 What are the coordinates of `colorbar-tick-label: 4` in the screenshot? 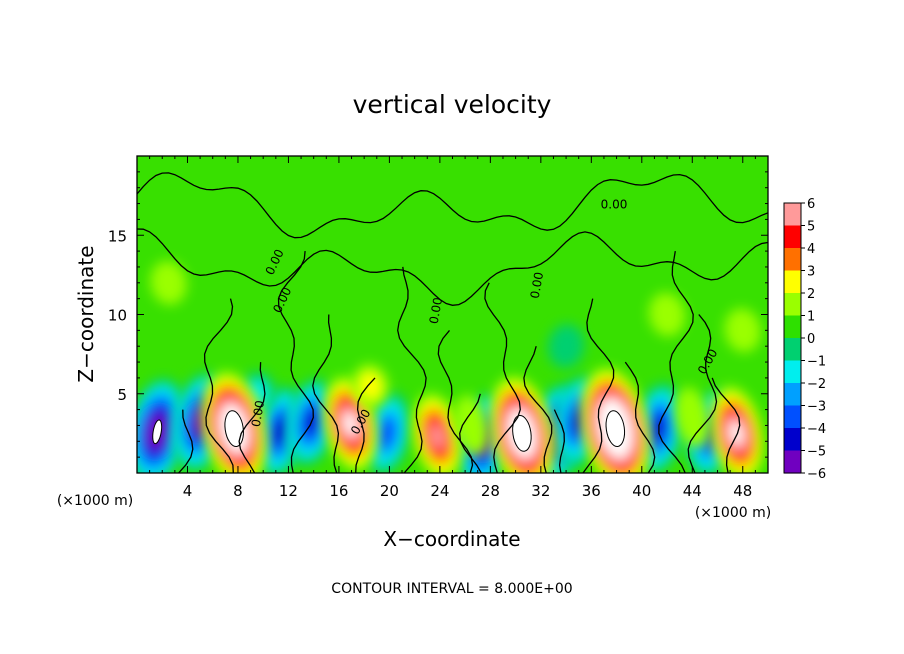 It's located at (811, 249).